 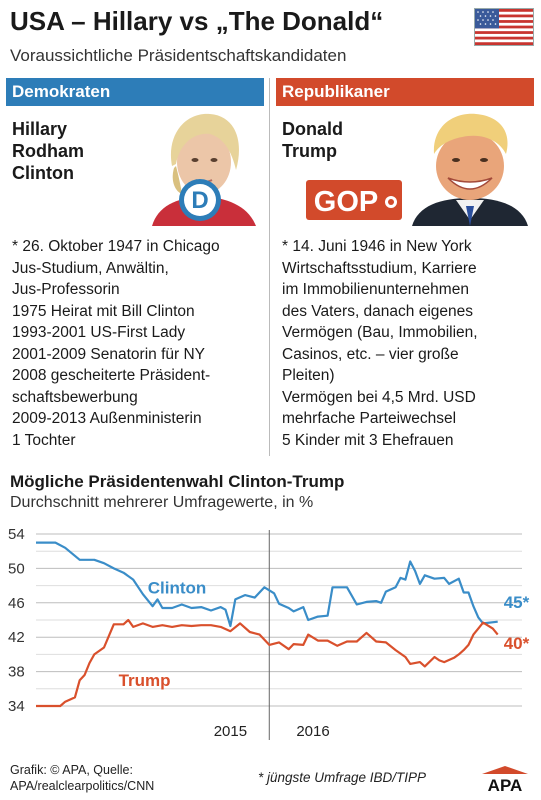 What do you see at coordinates (16, 534) in the screenshot?
I see `y-tick-label: 54` at bounding box center [16, 534].